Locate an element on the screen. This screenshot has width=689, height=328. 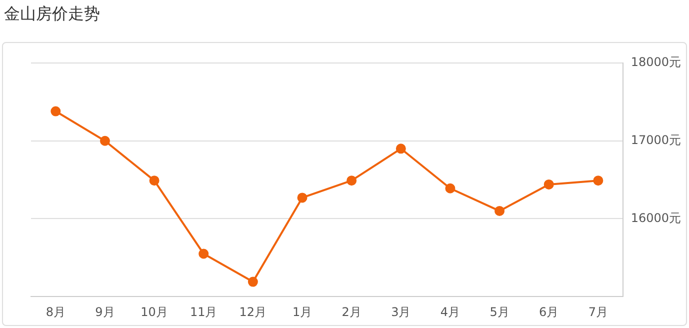
x-tick-label: 1月 is located at coordinates (302, 311).